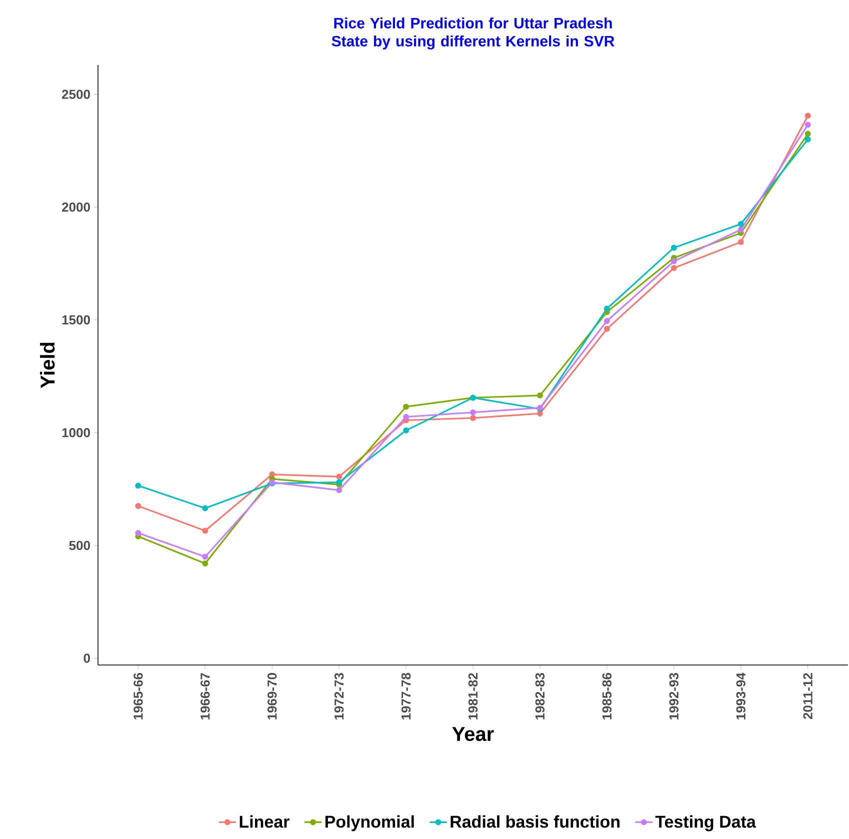 The width and height of the screenshot is (849, 839). I want to click on chart-title: Rice Yield Prediction for Uttar Pradesh State by using different Kernels in SVR, so click(473, 33).